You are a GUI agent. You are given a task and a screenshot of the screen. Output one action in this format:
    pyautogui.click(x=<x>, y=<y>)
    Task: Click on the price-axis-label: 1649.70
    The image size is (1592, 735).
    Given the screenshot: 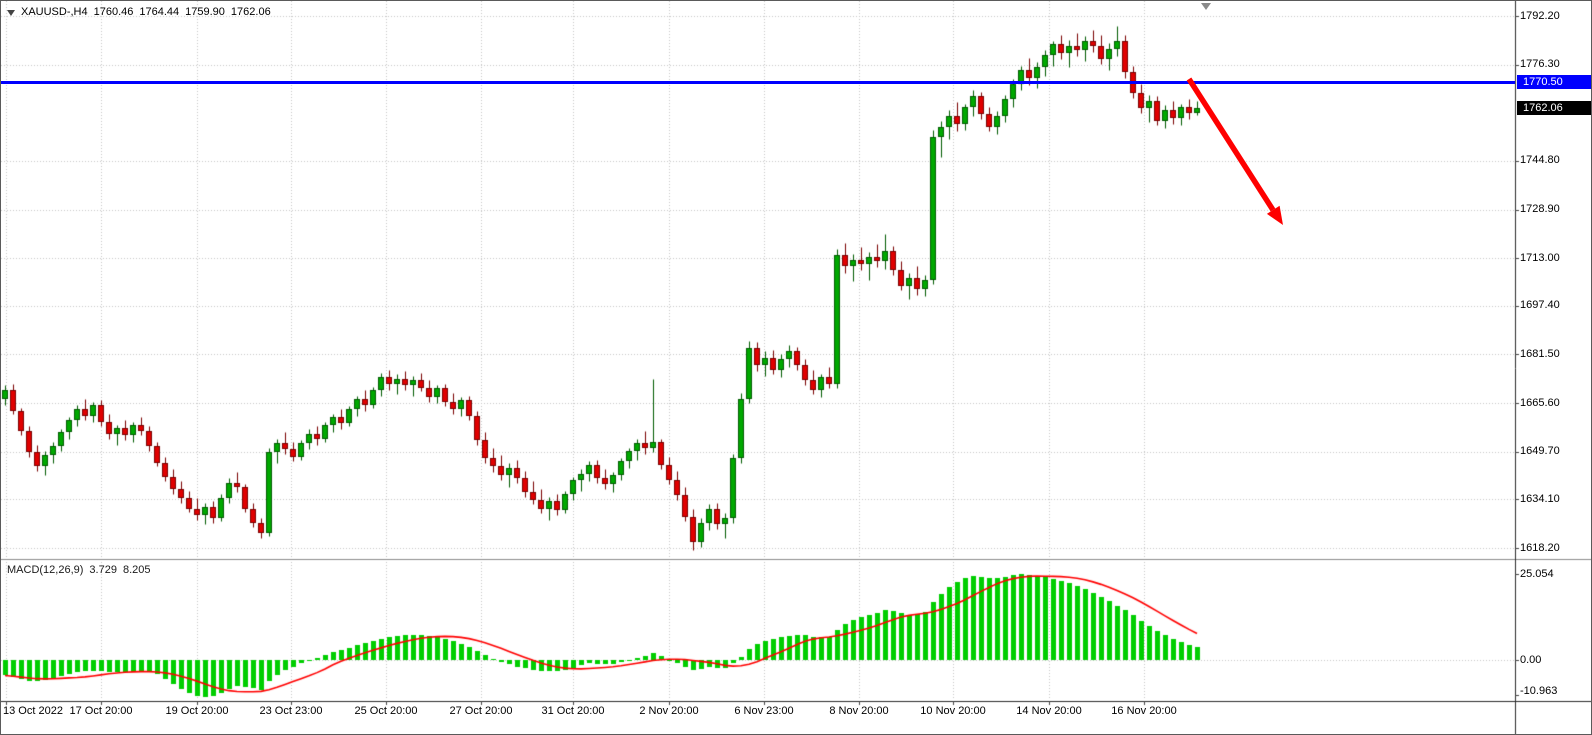 What is the action you would take?
    pyautogui.click(x=1540, y=451)
    